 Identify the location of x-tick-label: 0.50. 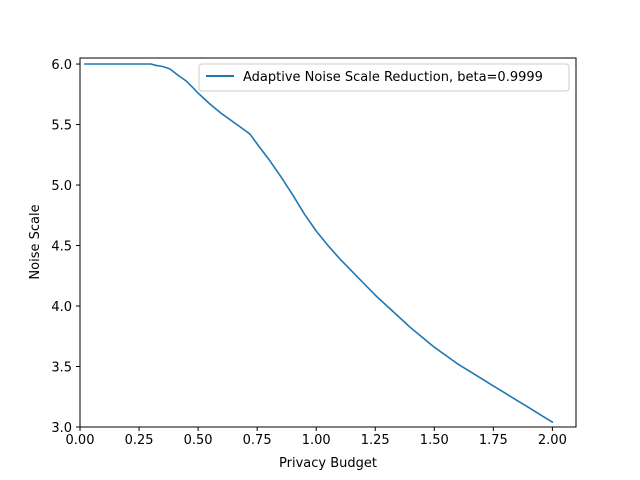
(198, 440).